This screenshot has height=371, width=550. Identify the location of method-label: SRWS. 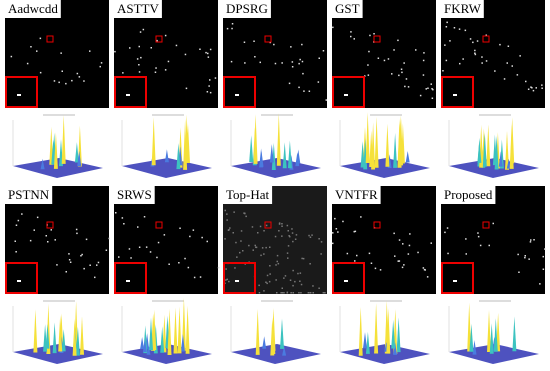
(134, 194).